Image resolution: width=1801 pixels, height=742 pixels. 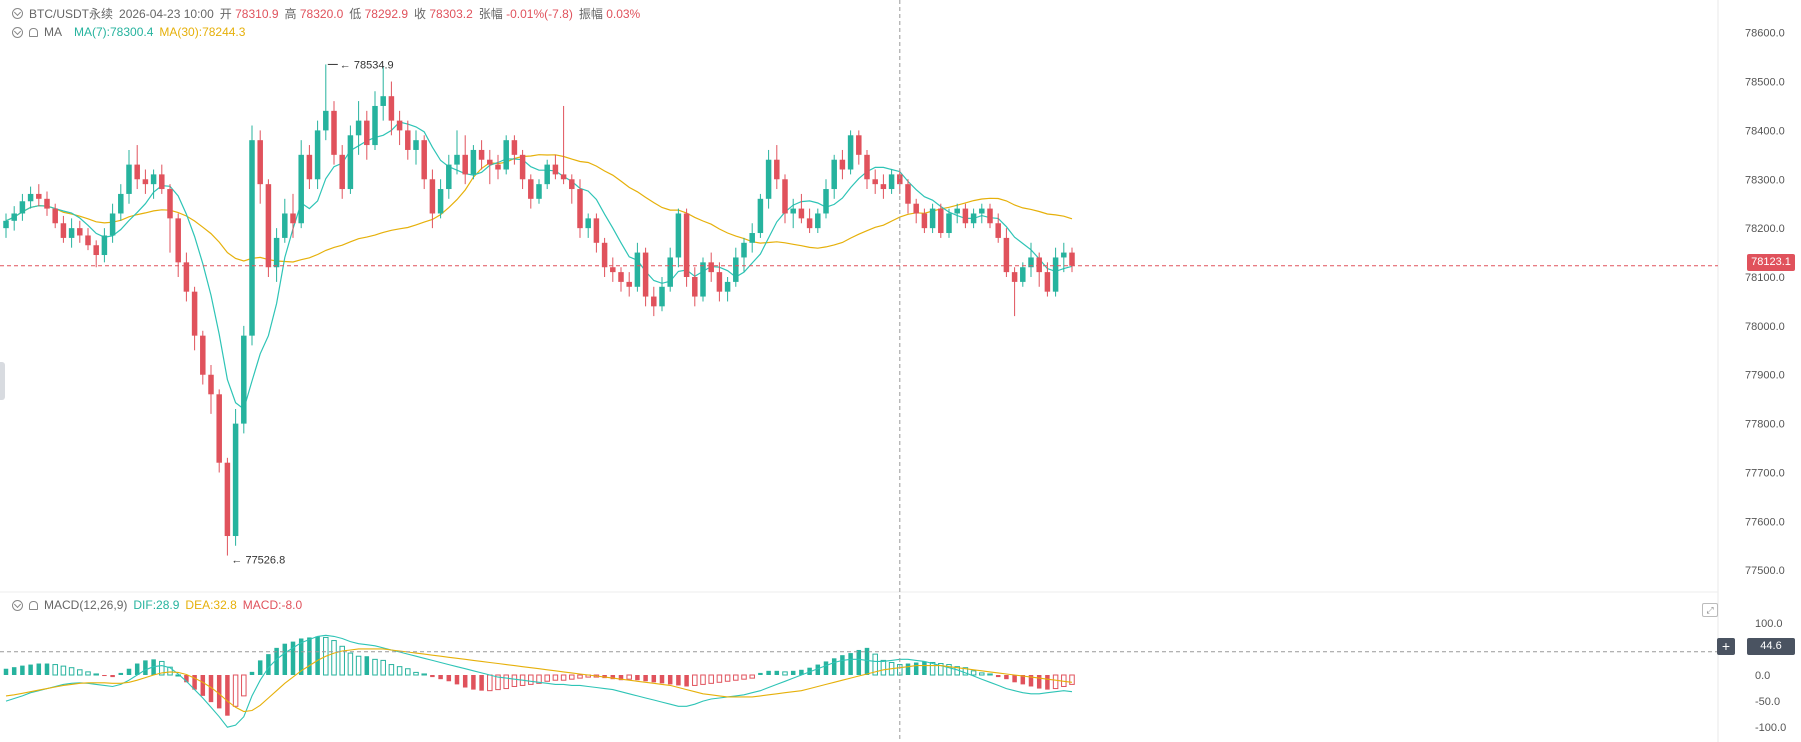 What do you see at coordinates (128, 32) in the screenshot?
I see `ma-legend: MA MA(7):78300.4 MA(30):78244.3` at bounding box center [128, 32].